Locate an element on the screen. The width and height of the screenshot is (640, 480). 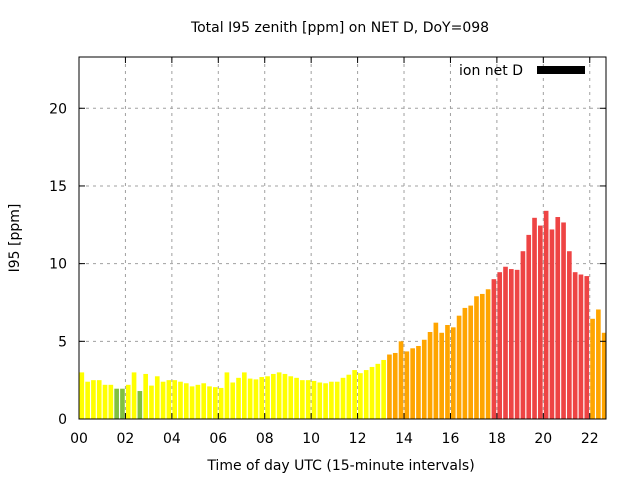
x-tick-label: 22 is located at coordinates (590, 439).